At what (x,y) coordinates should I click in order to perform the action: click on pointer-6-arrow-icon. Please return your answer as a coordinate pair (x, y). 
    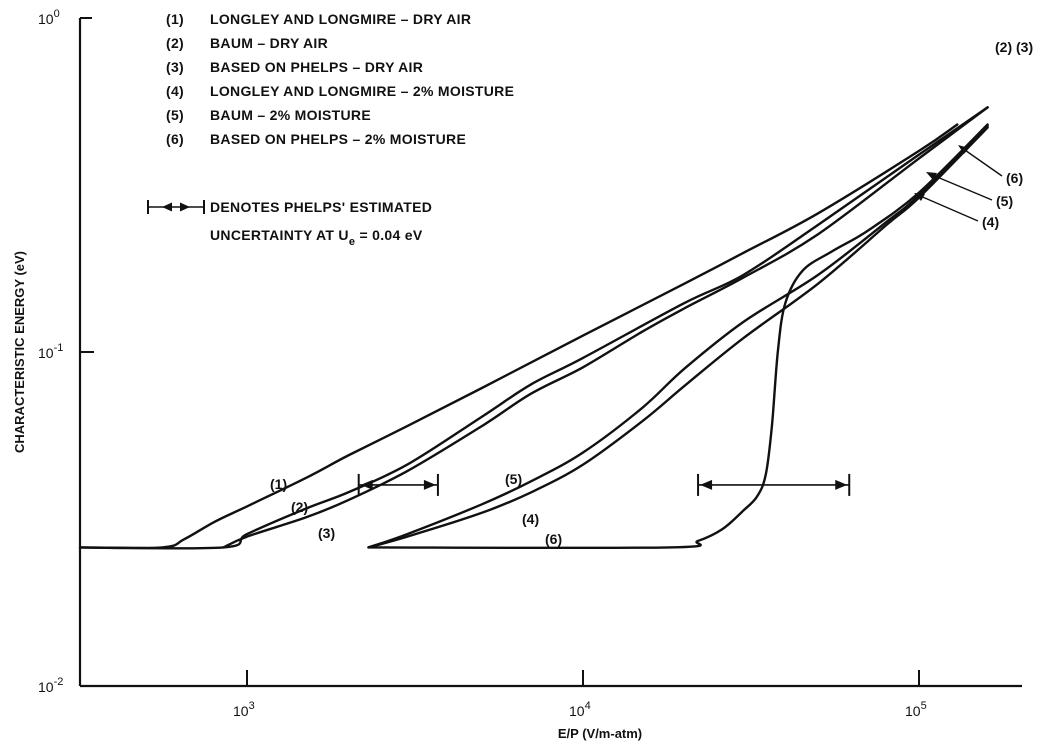
    Looking at the image, I should click on (980, 161).